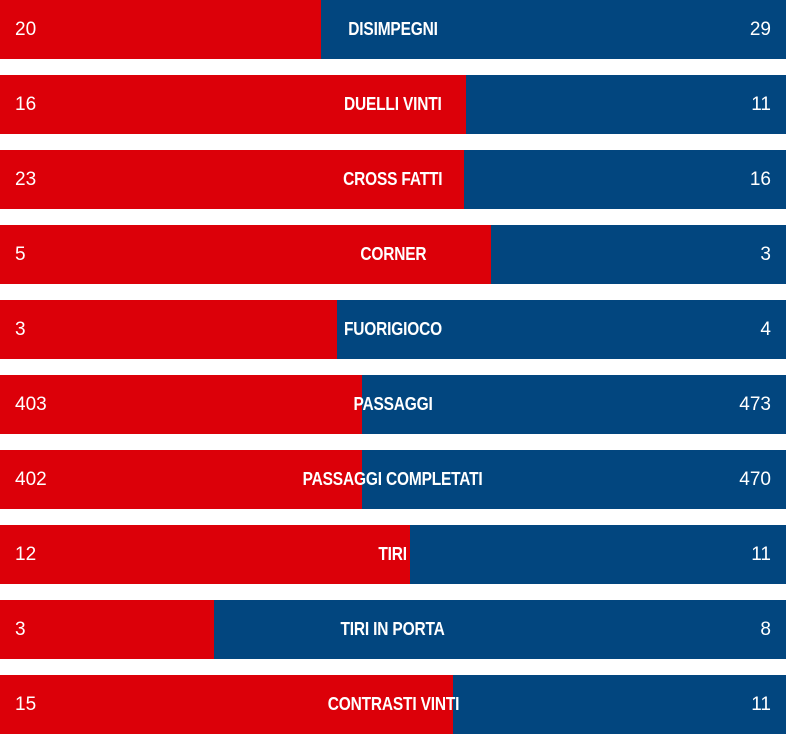 The height and width of the screenshot is (734, 786). I want to click on home-value: 16, so click(26, 104).